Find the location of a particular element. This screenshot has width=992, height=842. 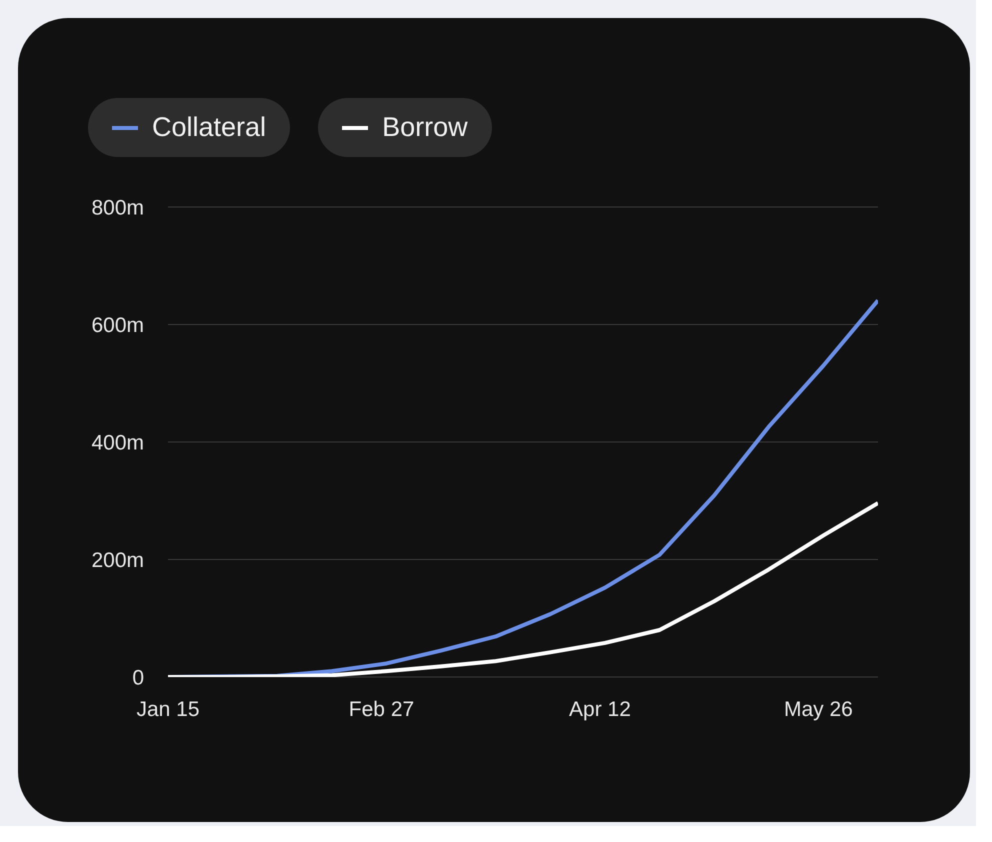

y-tick-label: 400m is located at coordinates (117, 442).